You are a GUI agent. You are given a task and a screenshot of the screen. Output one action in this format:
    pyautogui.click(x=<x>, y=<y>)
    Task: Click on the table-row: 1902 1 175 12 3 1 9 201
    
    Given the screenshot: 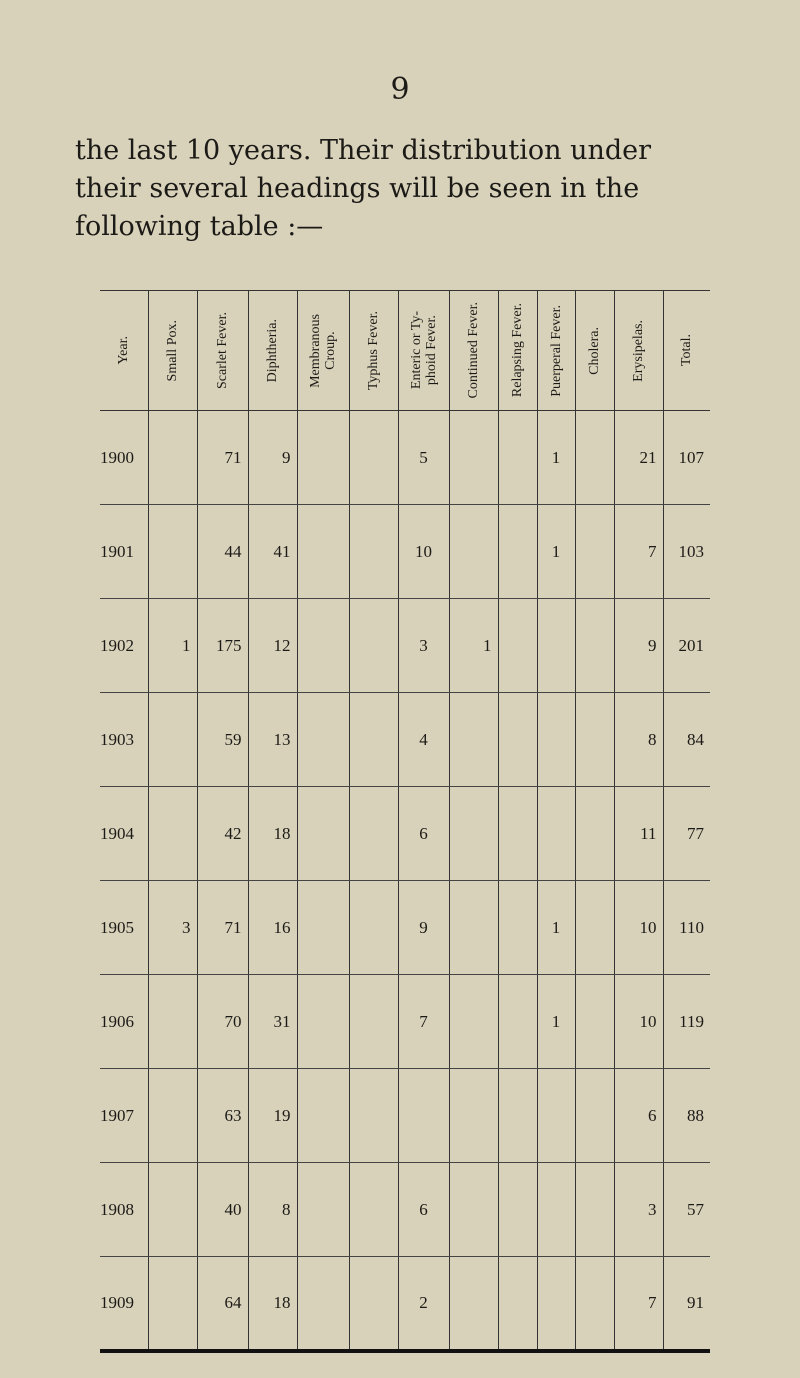 What is the action you would take?
    pyautogui.click(x=405, y=645)
    